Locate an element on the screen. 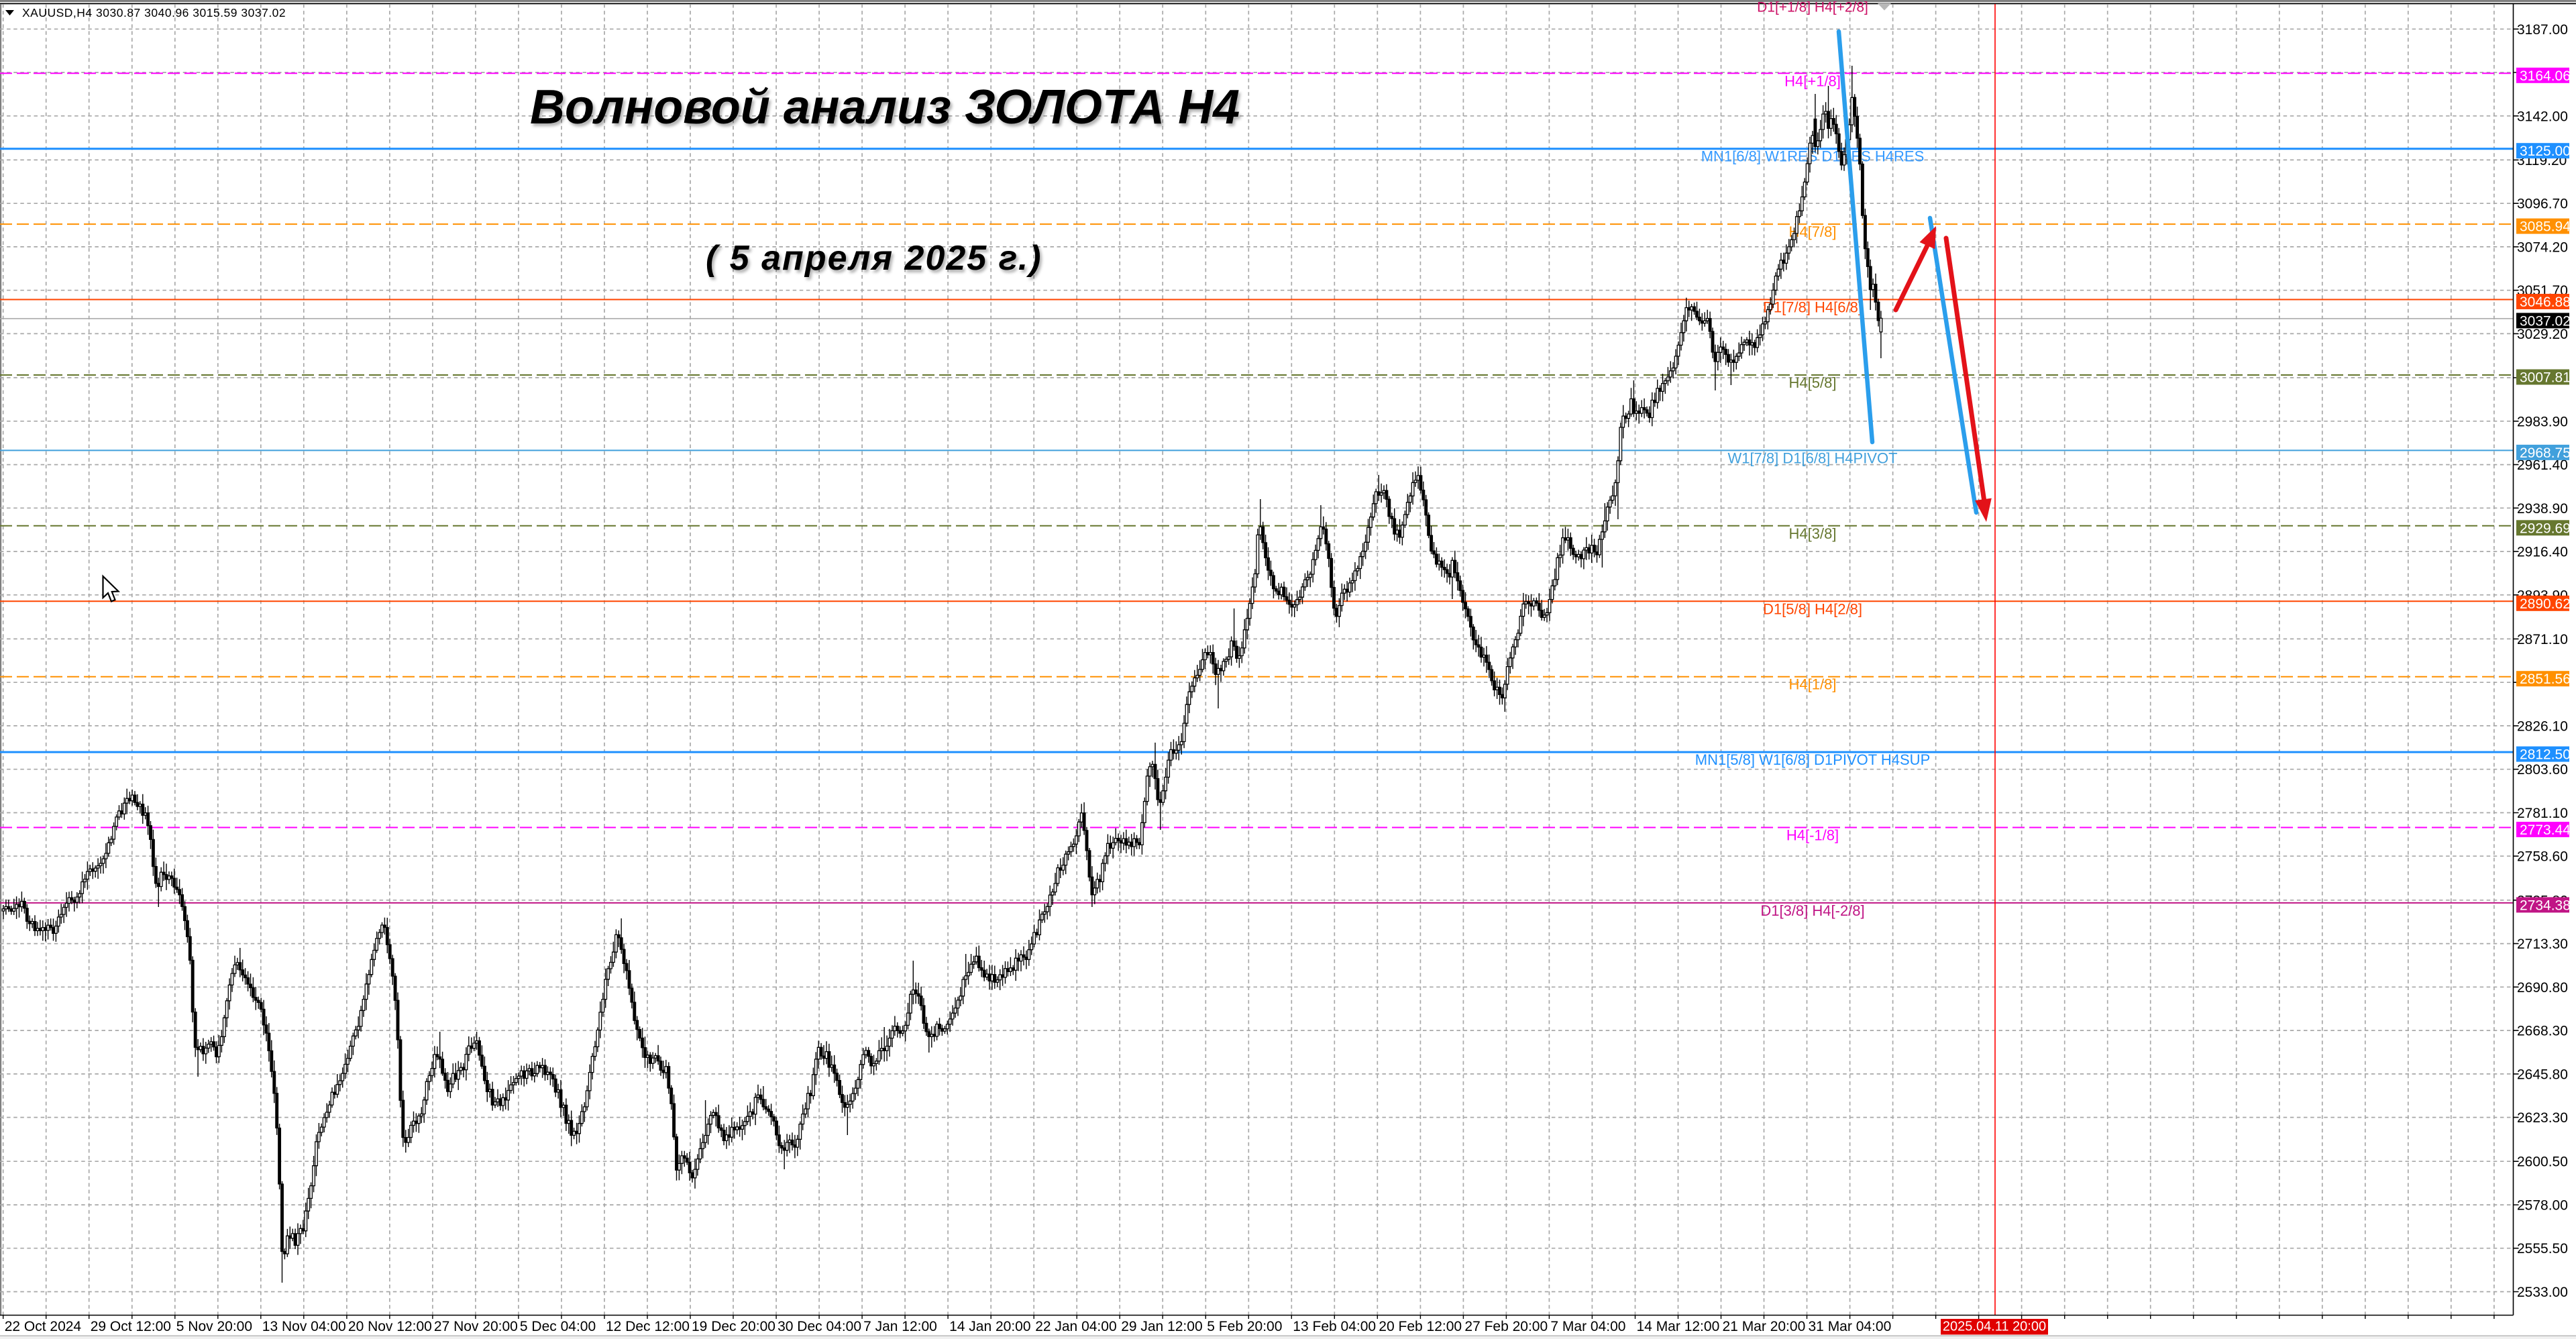 Image resolution: width=2576 pixels, height=1339 pixels. svg-text: 3096.70 is located at coordinates (2542, 204).